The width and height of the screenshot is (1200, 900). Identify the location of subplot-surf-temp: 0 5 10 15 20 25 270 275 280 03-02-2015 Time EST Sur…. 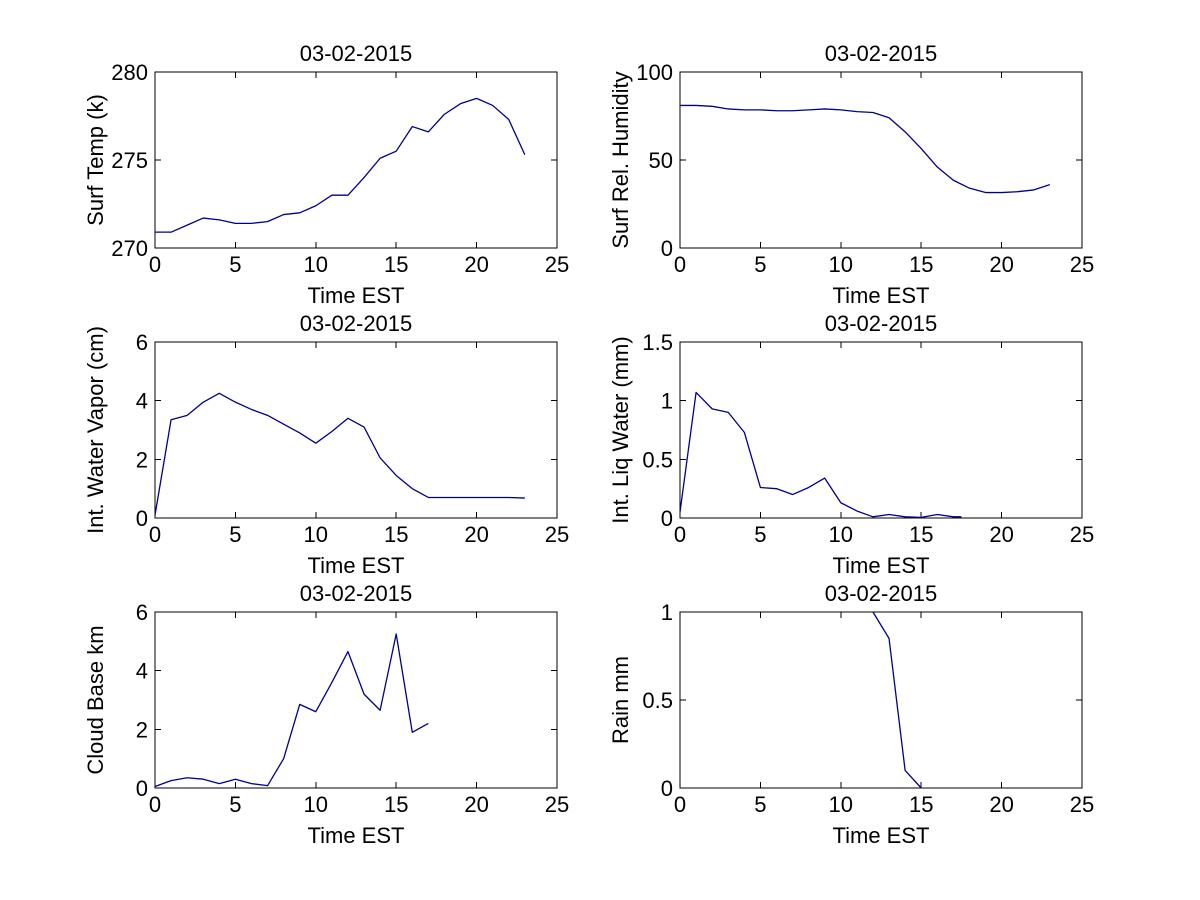
(326, 174).